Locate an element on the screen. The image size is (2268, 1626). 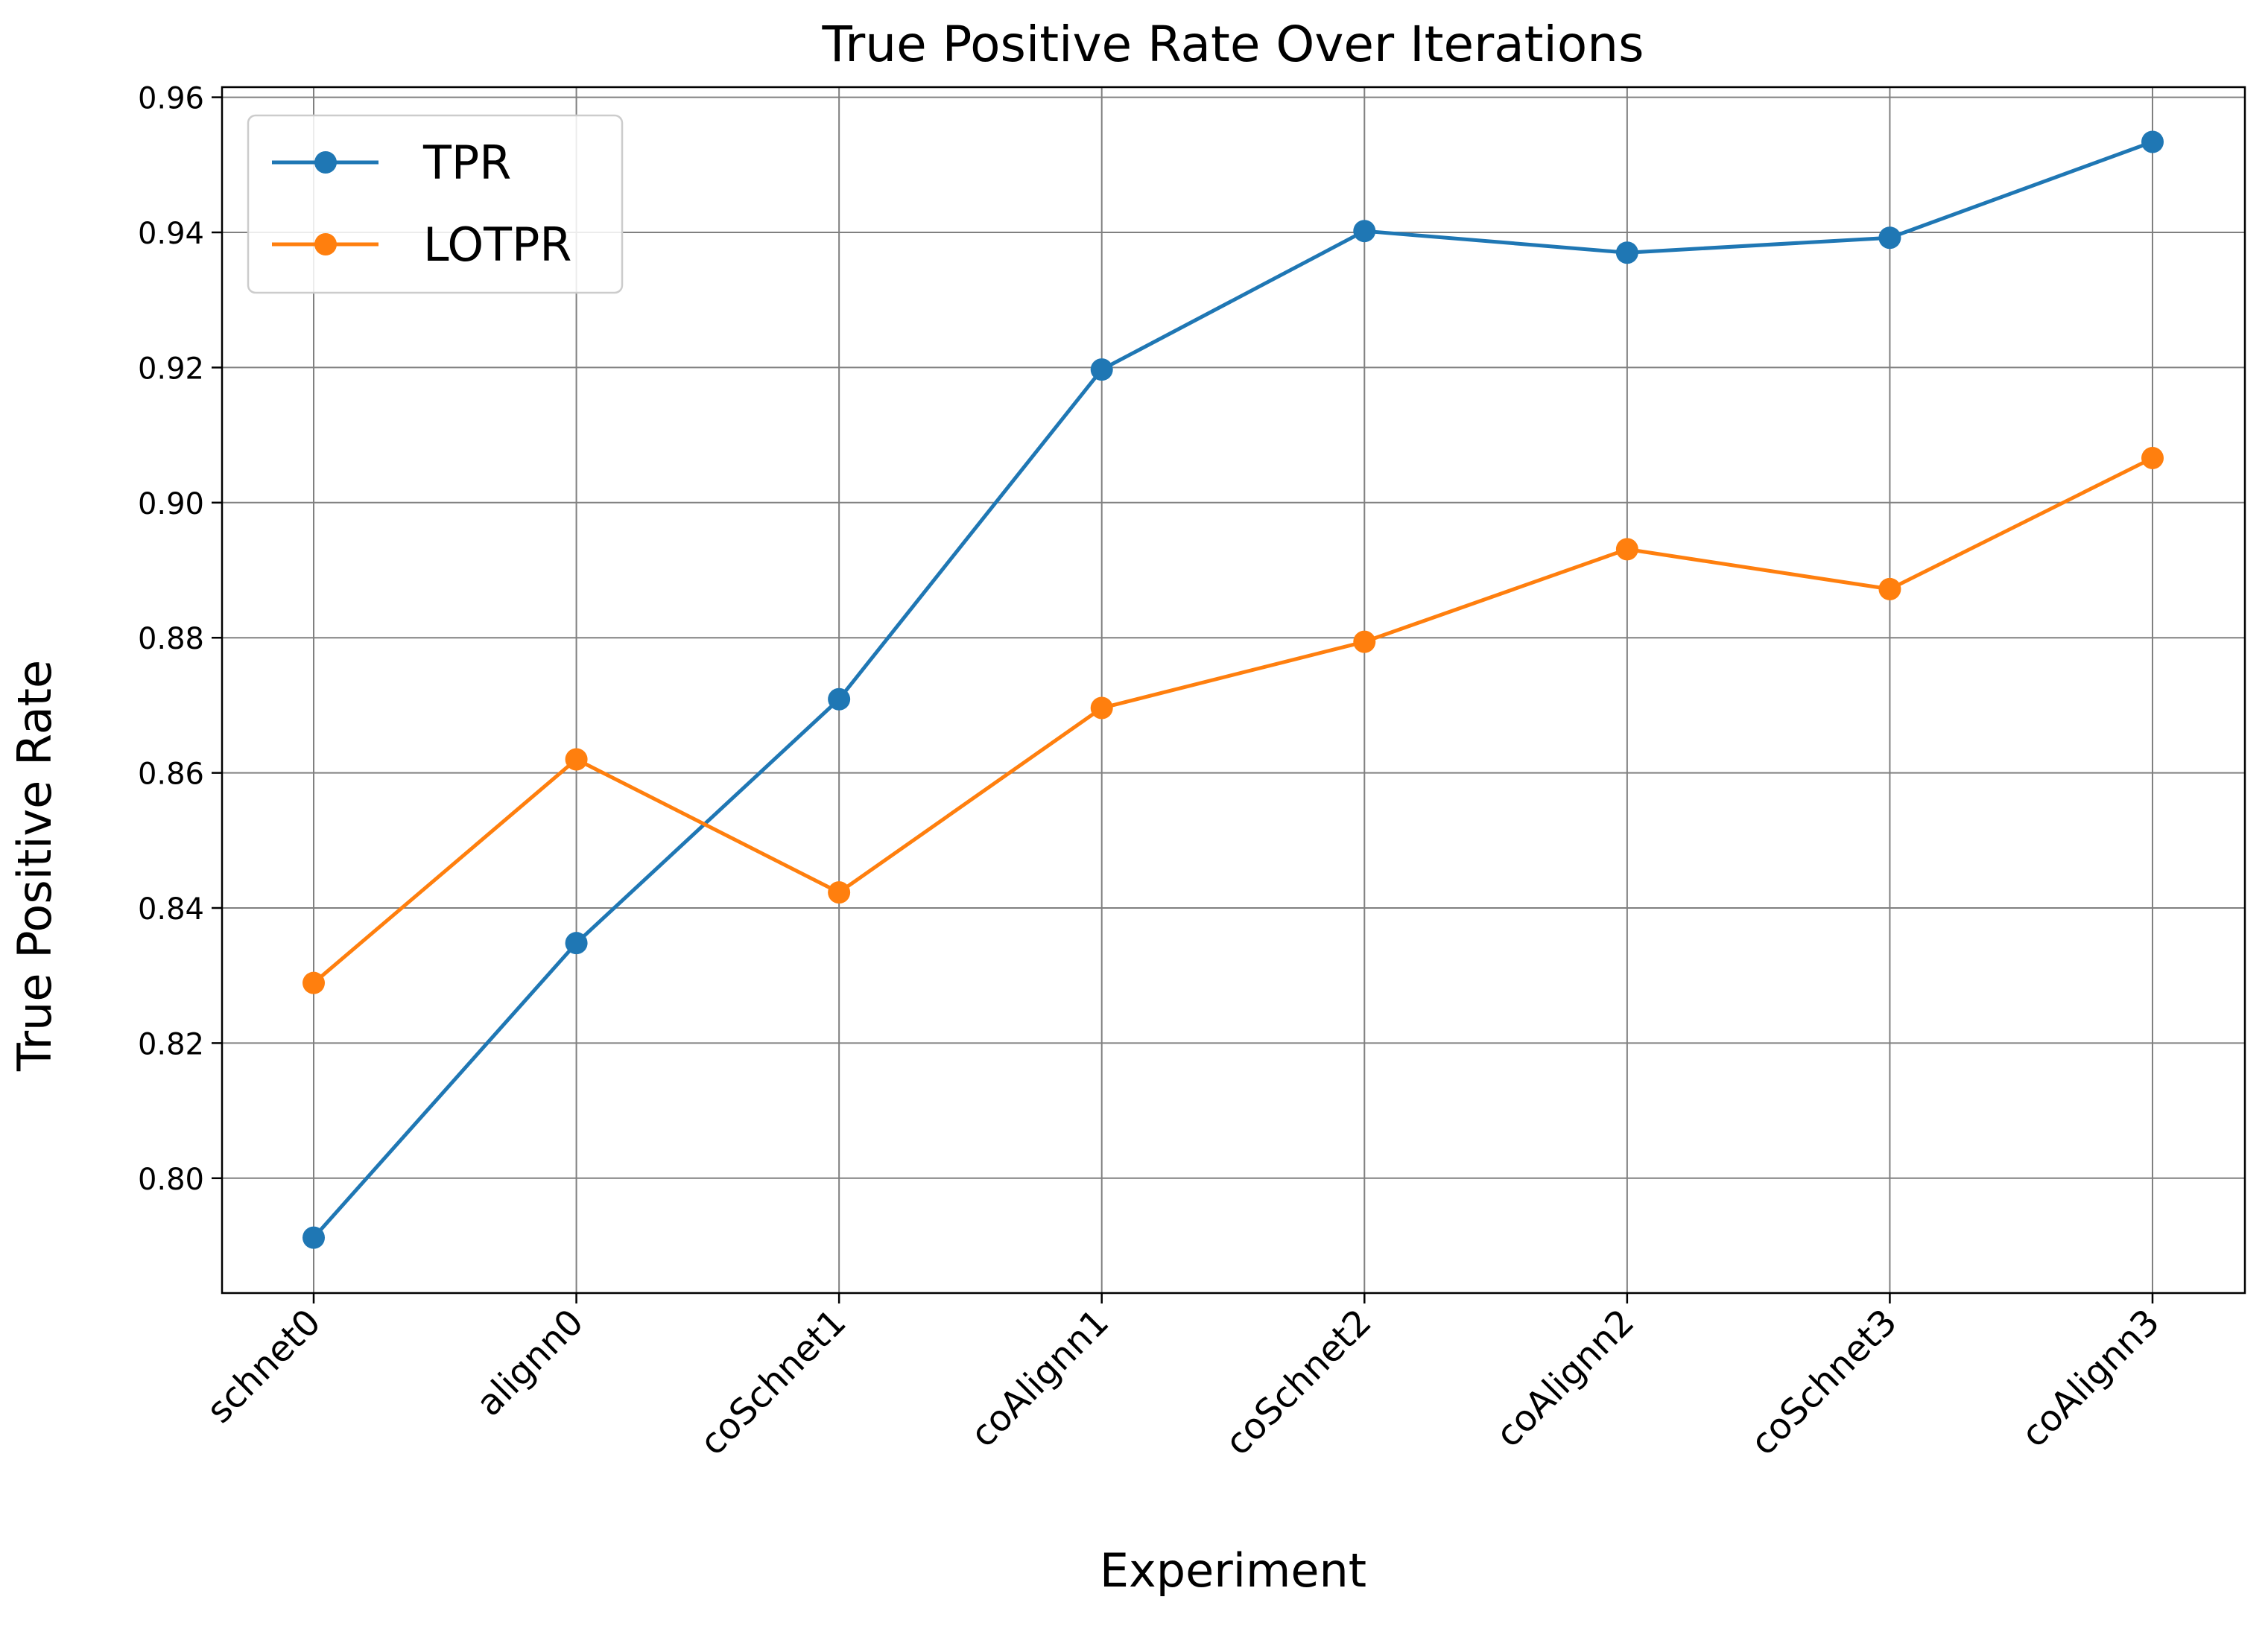
legend-box is located at coordinates (436, 204).